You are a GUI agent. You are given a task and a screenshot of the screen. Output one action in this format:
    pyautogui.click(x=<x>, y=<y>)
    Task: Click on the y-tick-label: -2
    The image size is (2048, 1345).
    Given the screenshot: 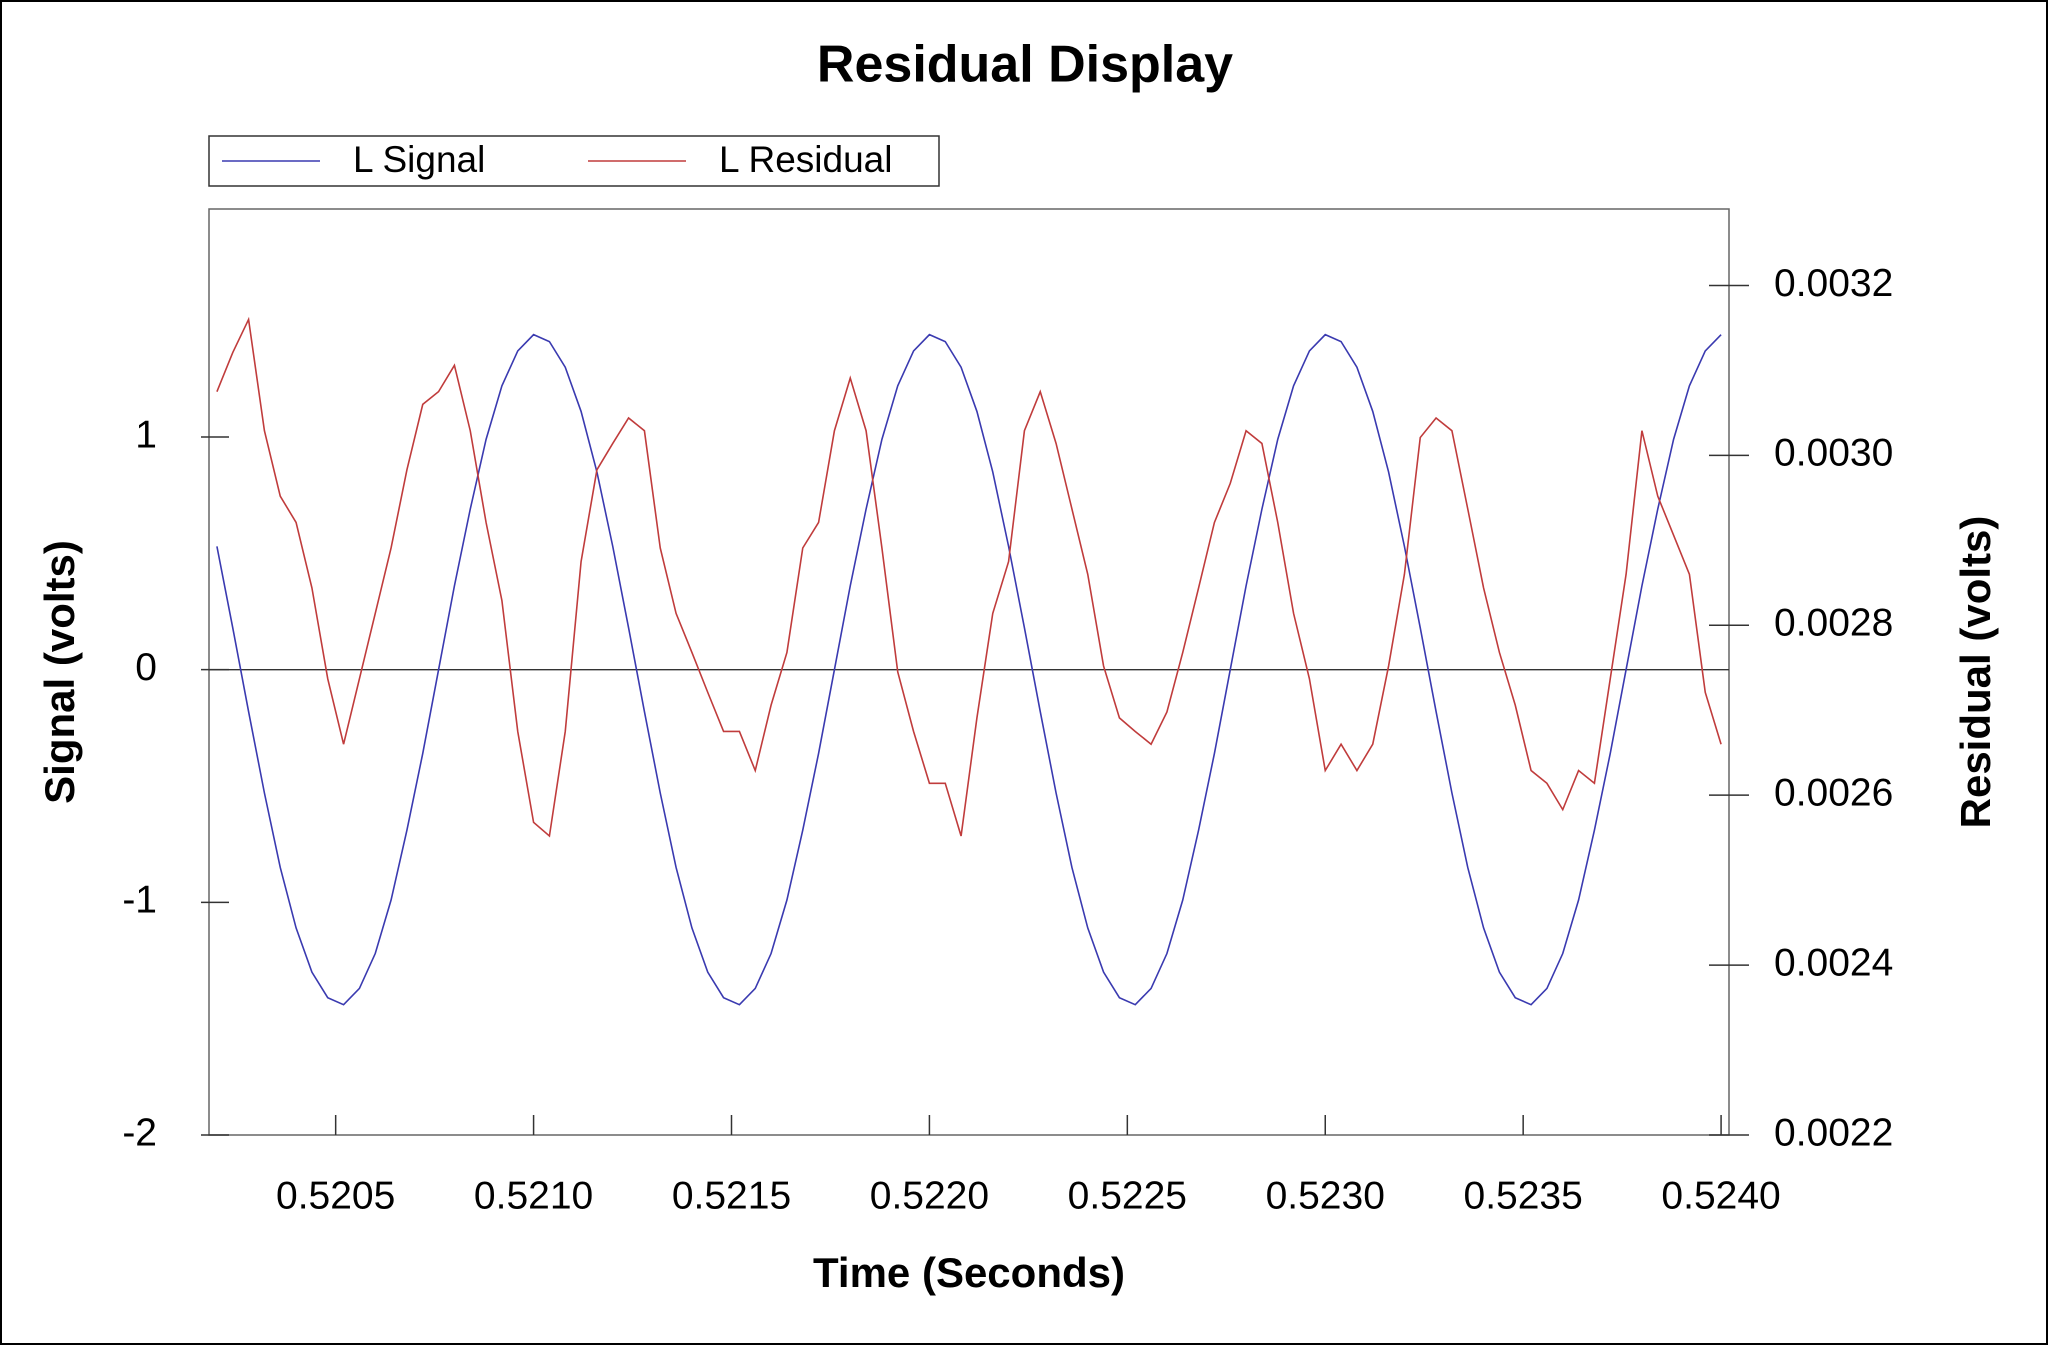 What is the action you would take?
    pyautogui.click(x=139, y=1132)
    